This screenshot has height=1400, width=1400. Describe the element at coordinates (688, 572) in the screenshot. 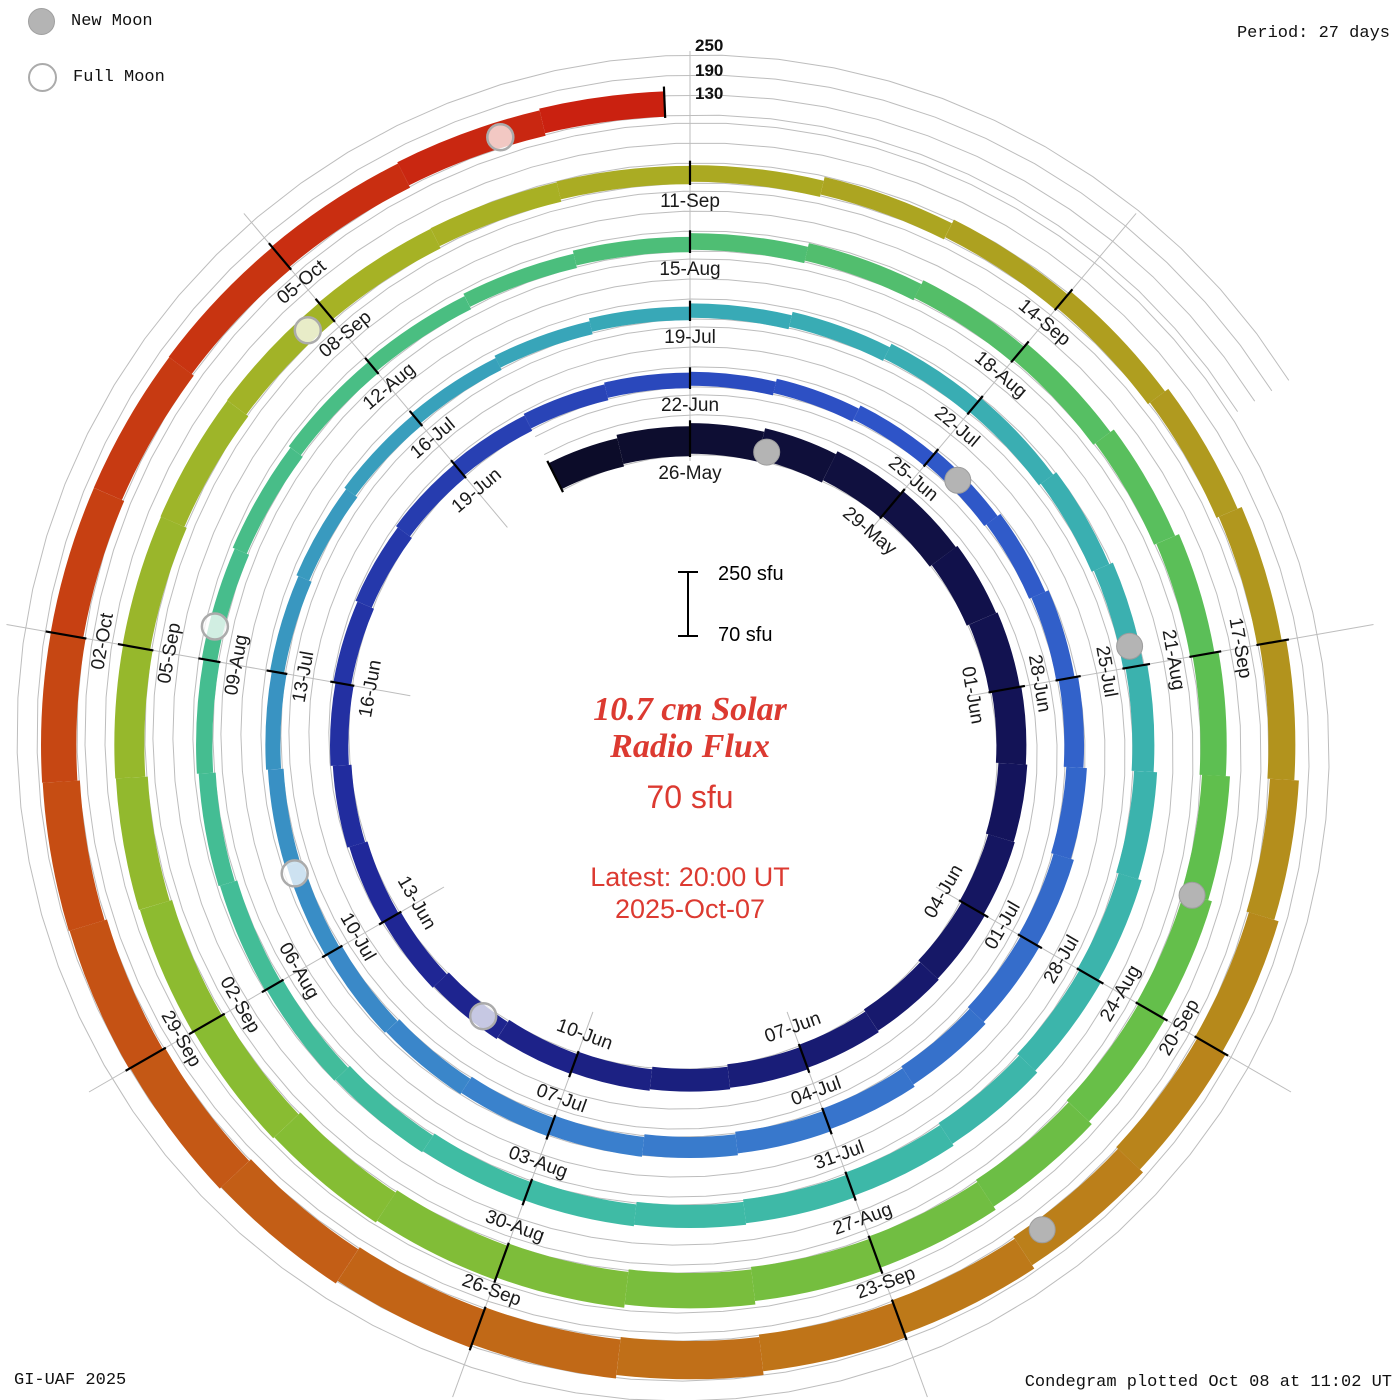

I see `scale-bar-cap-top` at that location.